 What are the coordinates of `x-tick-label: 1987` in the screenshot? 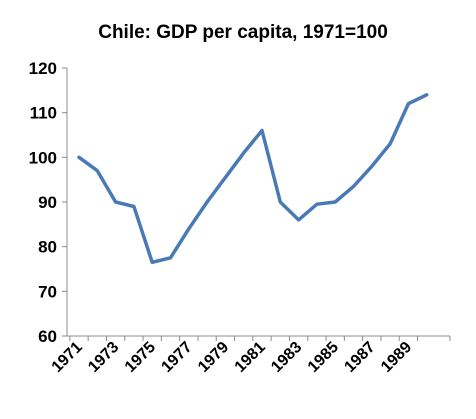 It's located at (359, 357).